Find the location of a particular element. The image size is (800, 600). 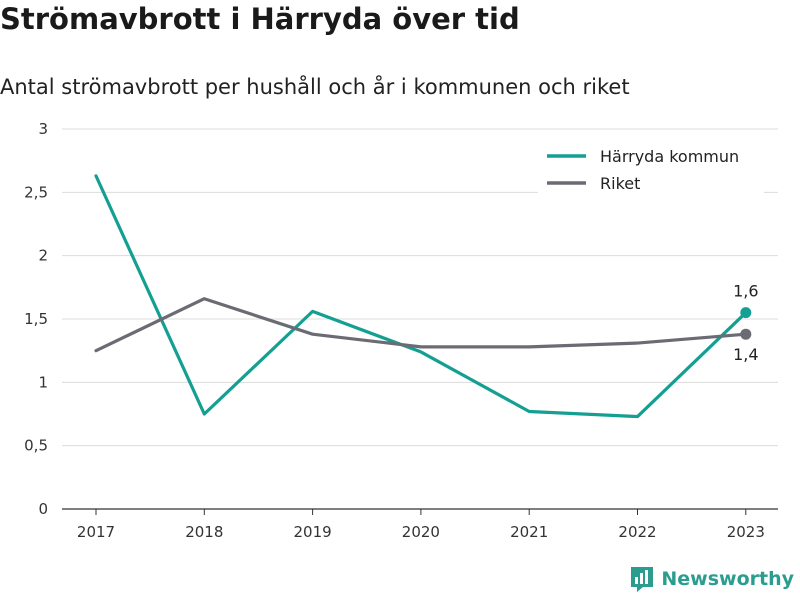

end-value-label: 1,6 is located at coordinates (745, 291).